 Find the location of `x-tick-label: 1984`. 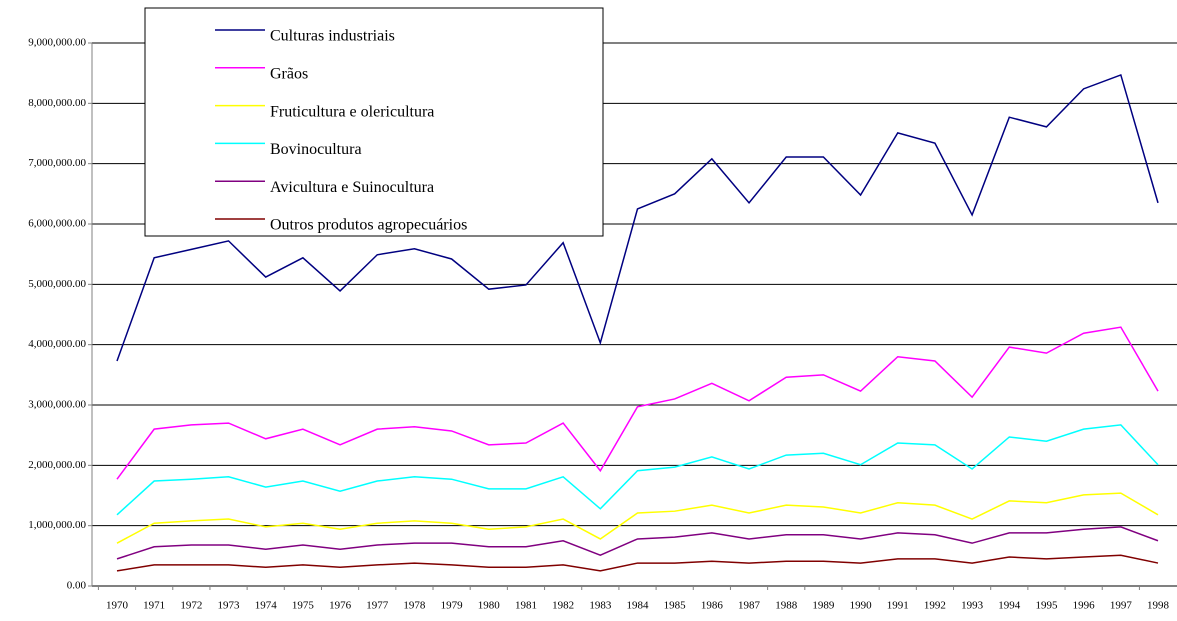

x-tick-label: 1984 is located at coordinates (638, 606).